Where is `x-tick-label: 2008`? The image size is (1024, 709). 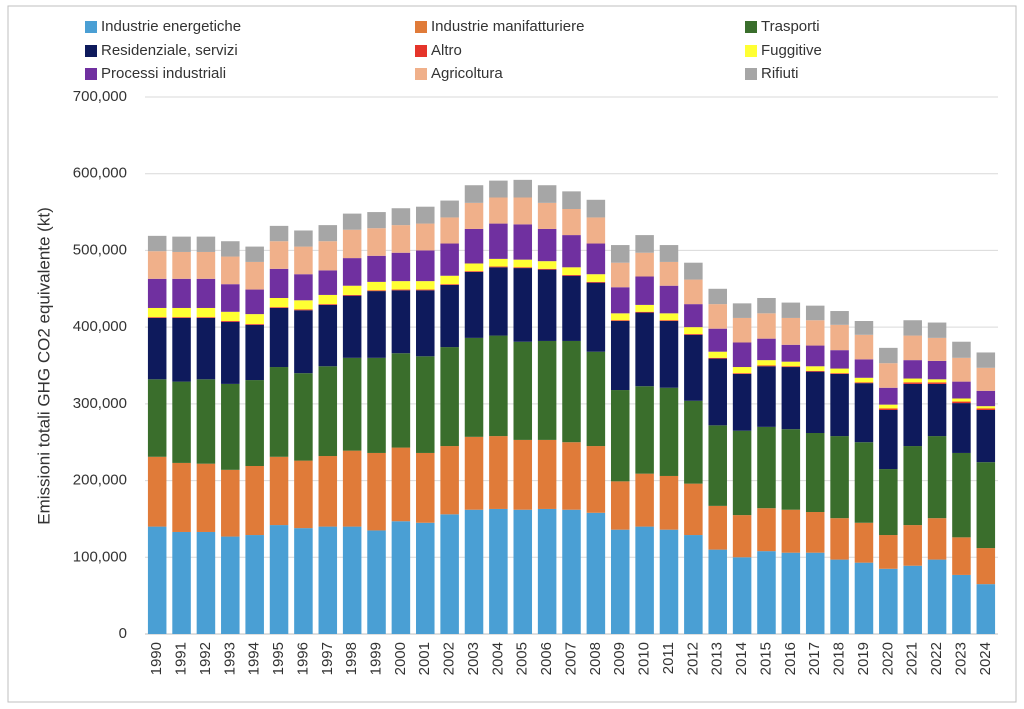 x-tick-label: 2008 is located at coordinates (595, 658).